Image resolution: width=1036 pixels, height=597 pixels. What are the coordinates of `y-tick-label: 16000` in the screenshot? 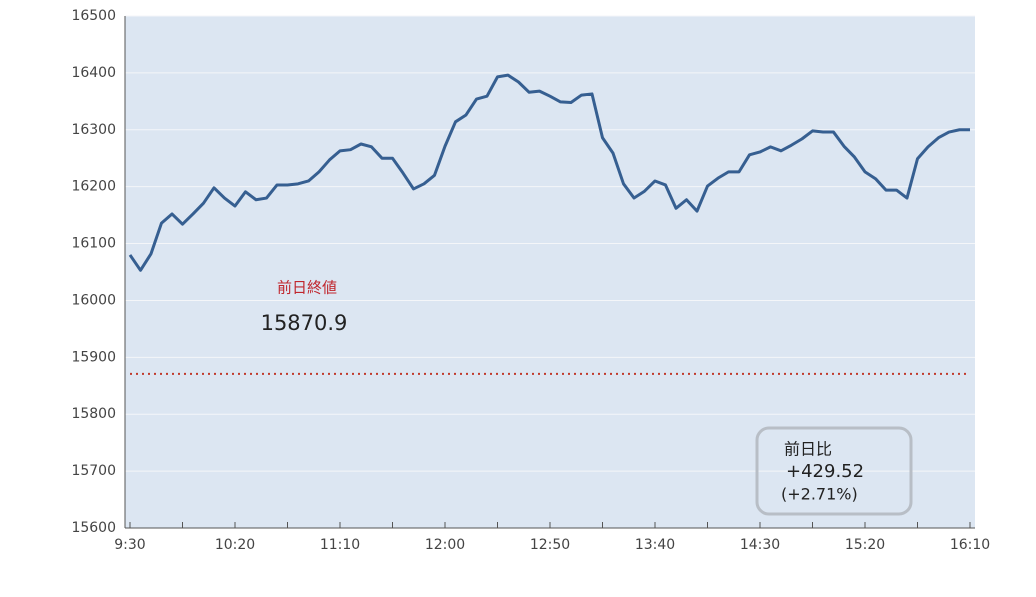 It's located at (93, 300).